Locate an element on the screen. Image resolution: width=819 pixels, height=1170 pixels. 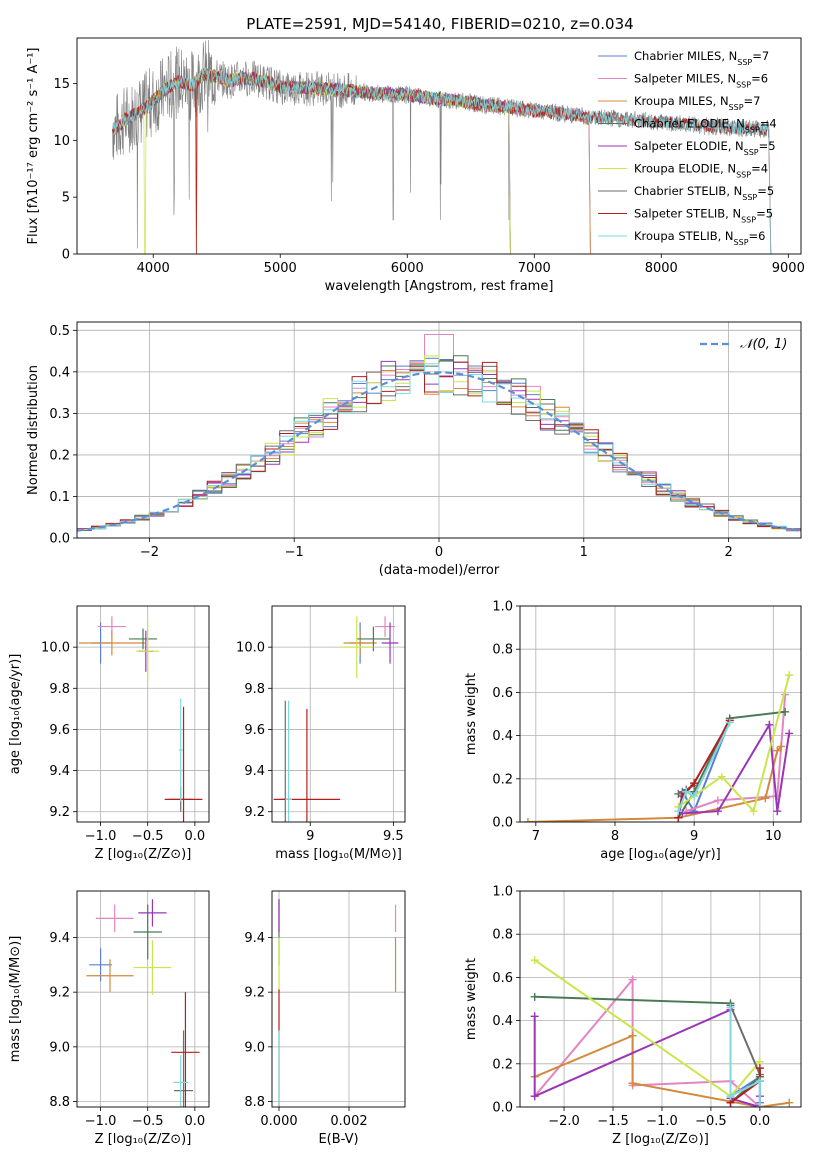
x-tick-label: 8000 is located at coordinates (661, 268).